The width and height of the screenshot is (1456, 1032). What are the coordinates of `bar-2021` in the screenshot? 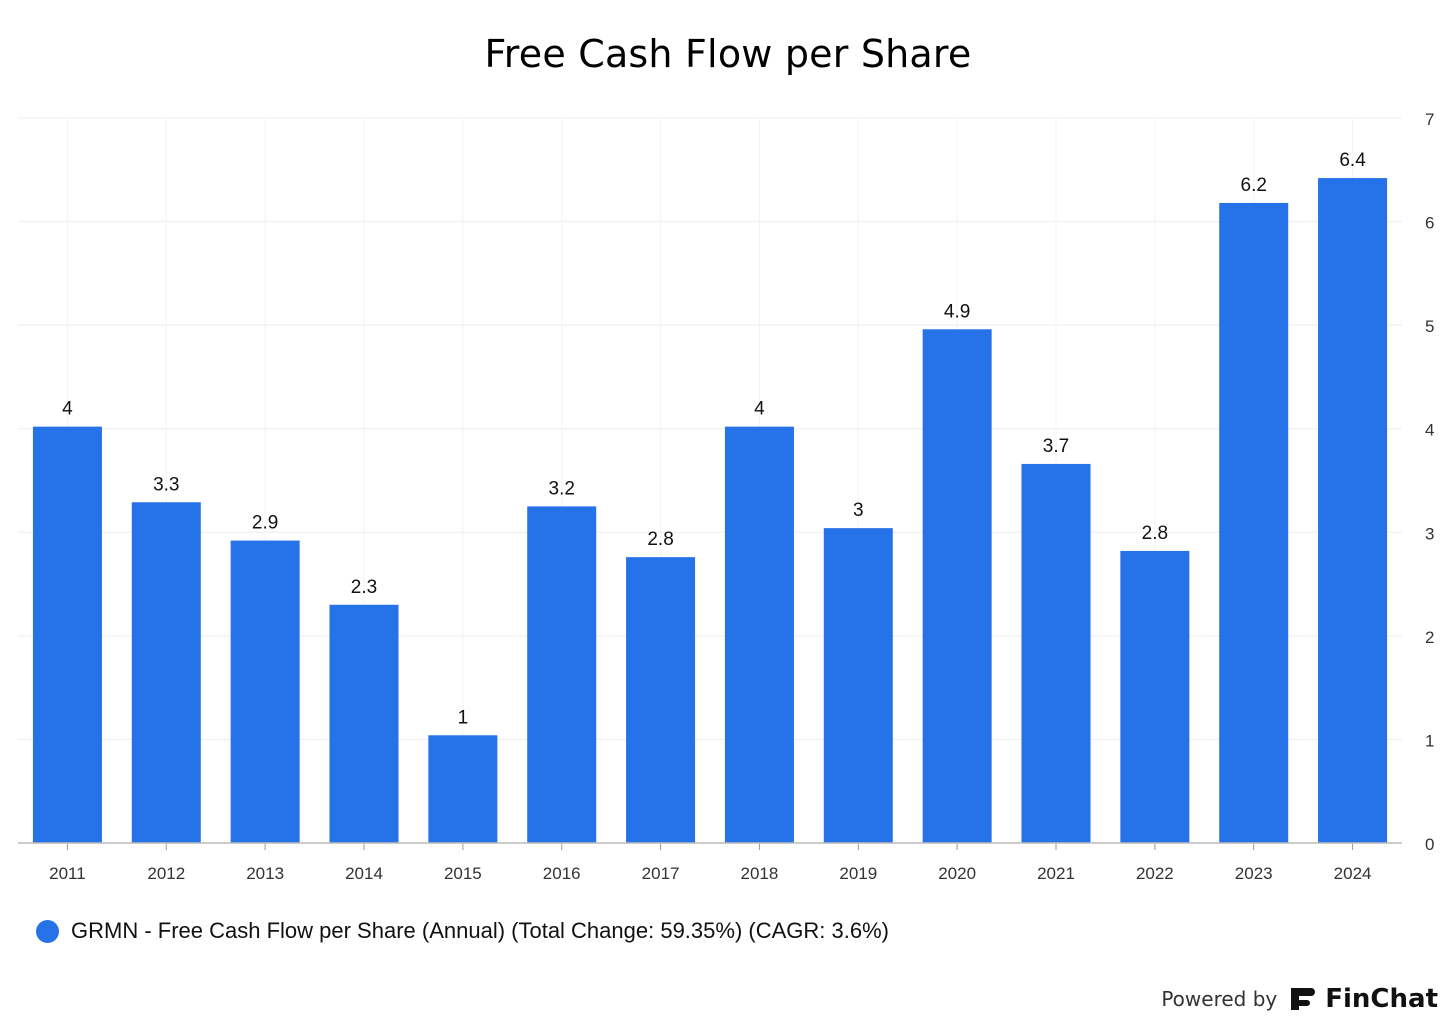 It's located at (1056, 653).